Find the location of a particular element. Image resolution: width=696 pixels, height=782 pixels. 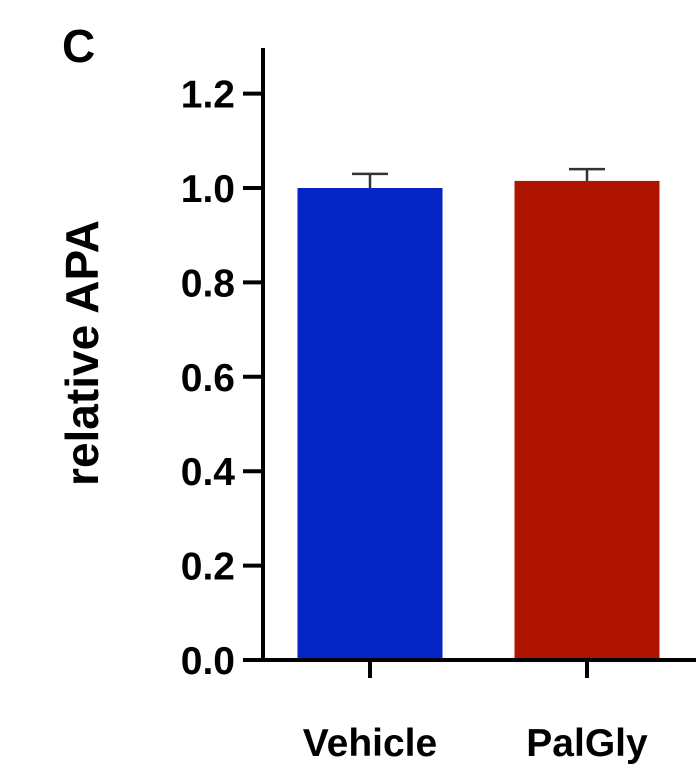

y-tick-label: 0.4 is located at coordinates (208, 472).